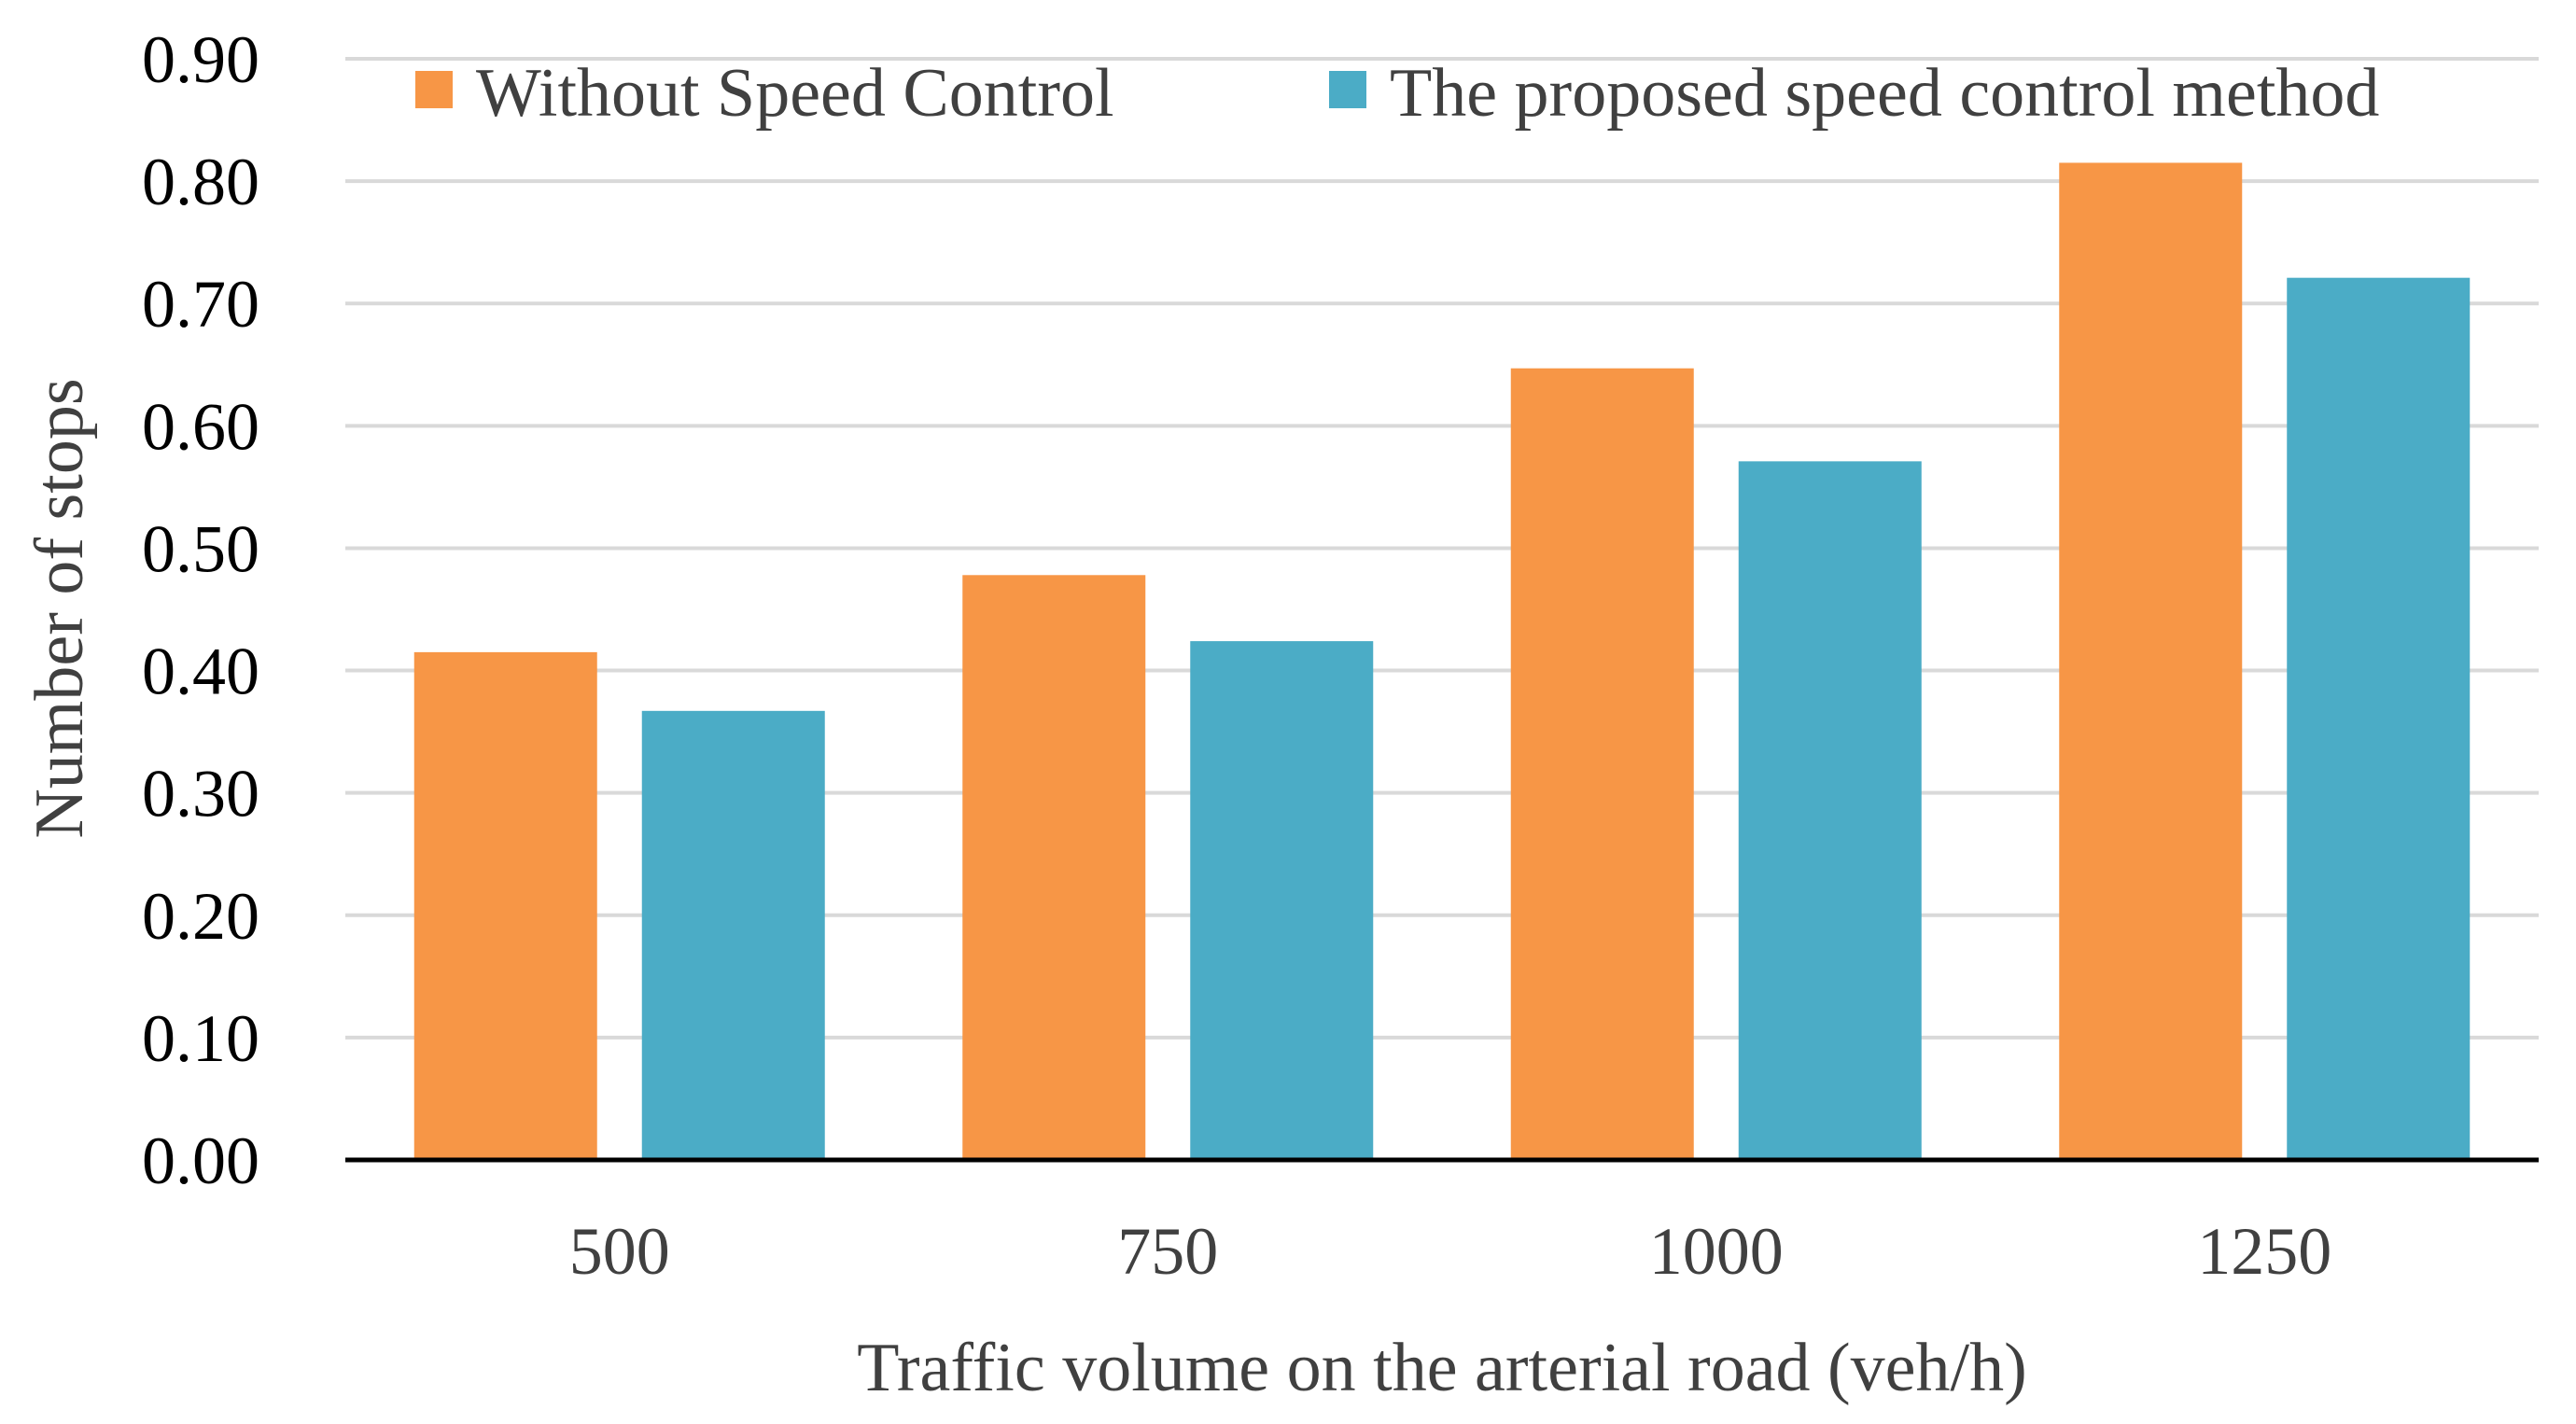  I want to click on x-axis-ticks: 500 750 1000 1250, so click(1450, 1251).